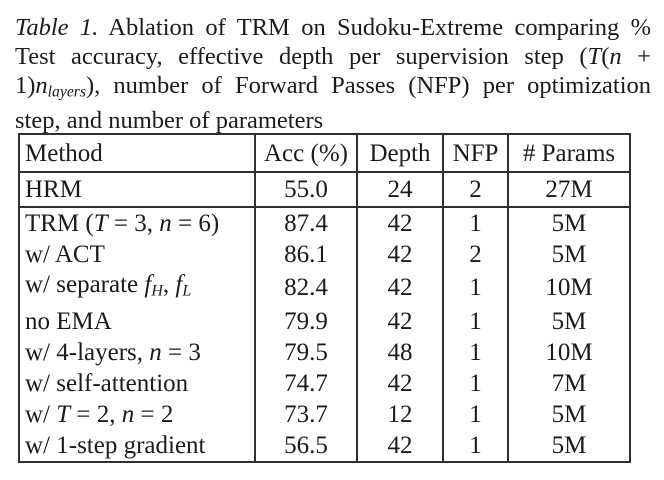  Describe the element at coordinates (399, 414) in the screenshot. I see `depth-cell: 12` at that location.